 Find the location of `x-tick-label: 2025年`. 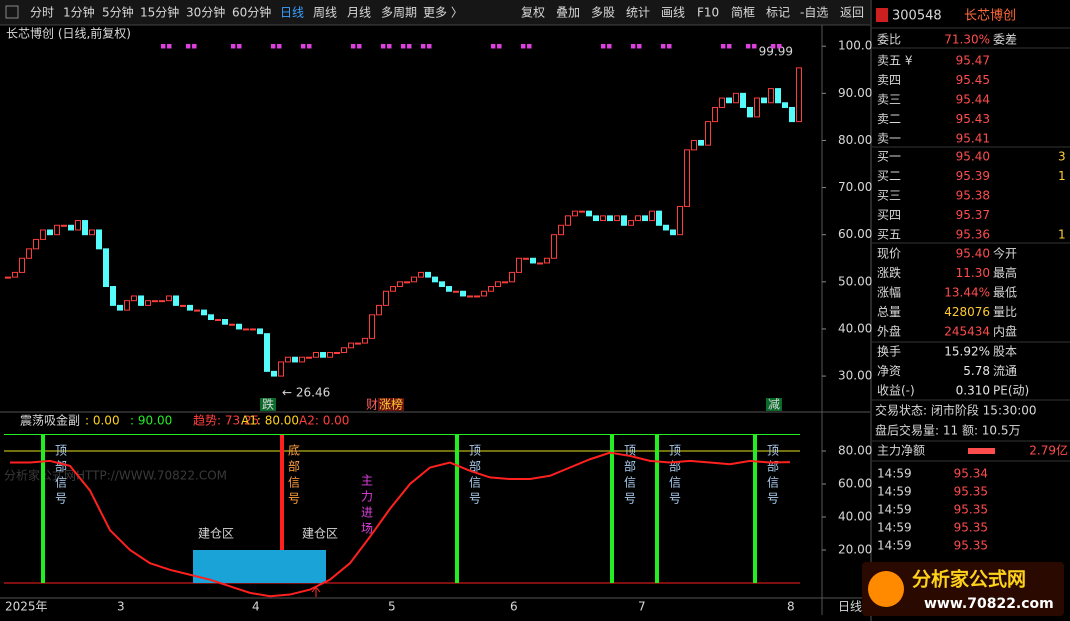

x-tick-label: 2025年 is located at coordinates (26, 607).